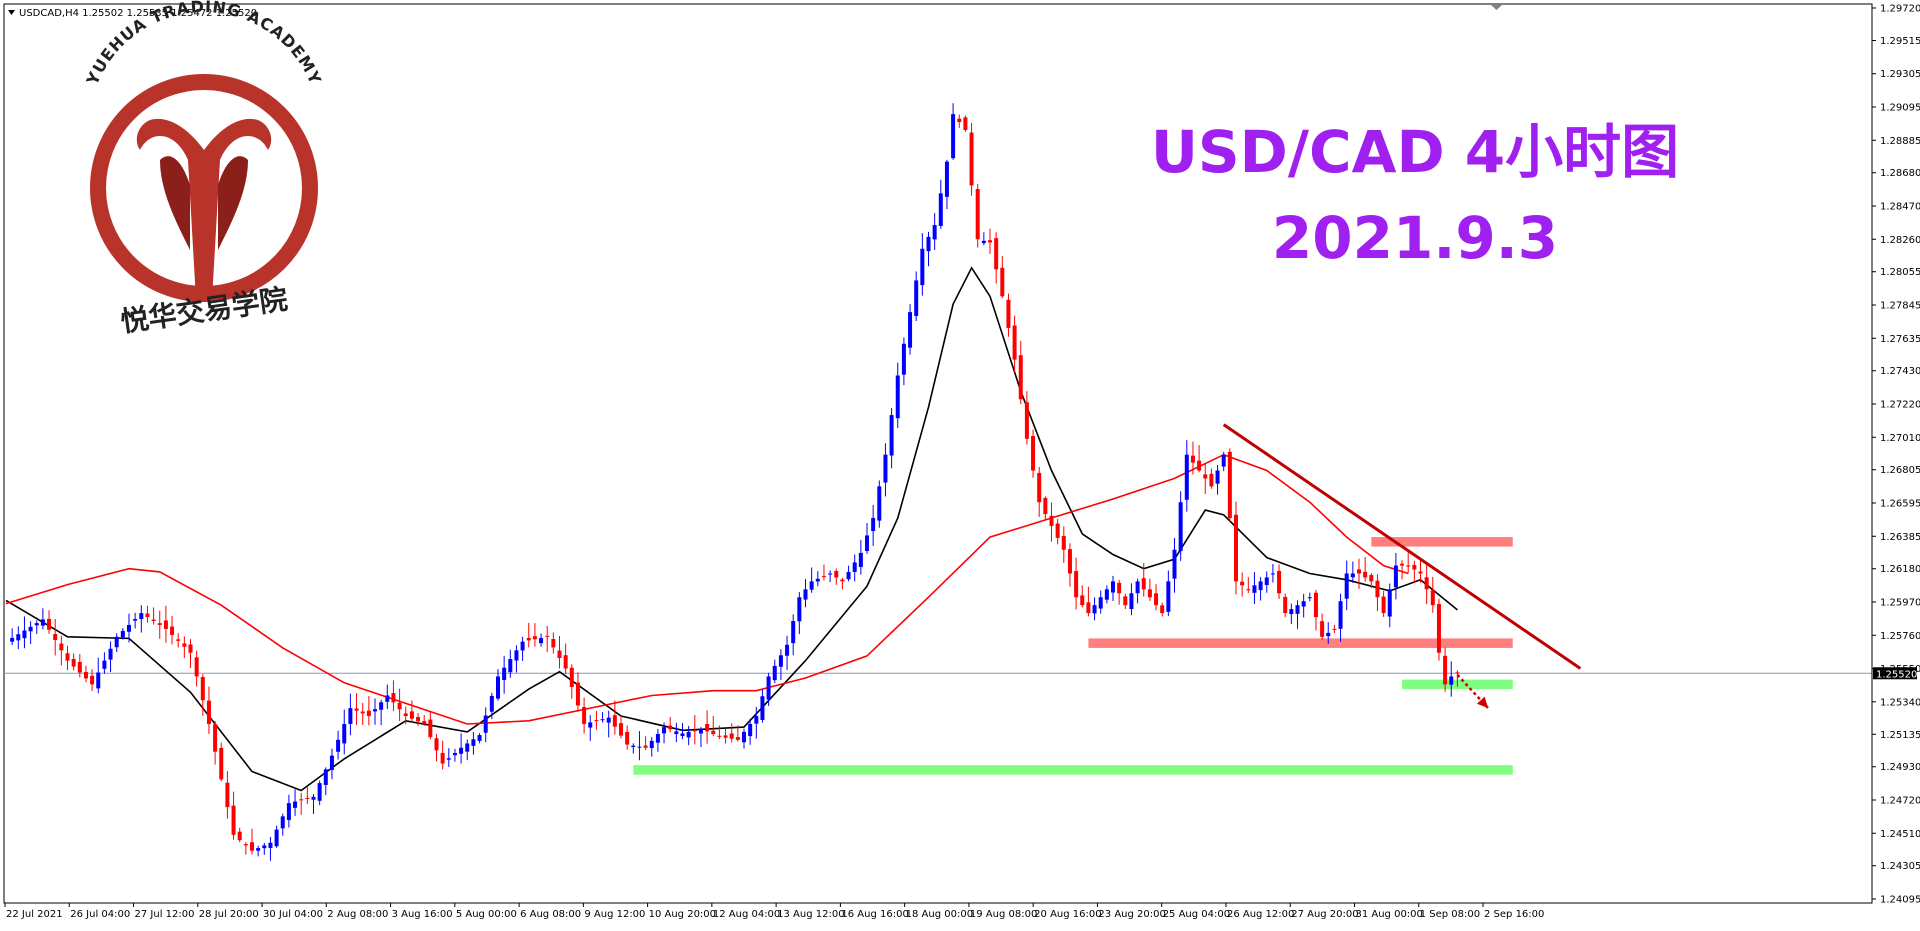 Image resolution: width=1920 pixels, height=931 pixels. Describe the element at coordinates (293, 914) in the screenshot. I see `time-tick-label: 30 Jul 04:00` at that location.